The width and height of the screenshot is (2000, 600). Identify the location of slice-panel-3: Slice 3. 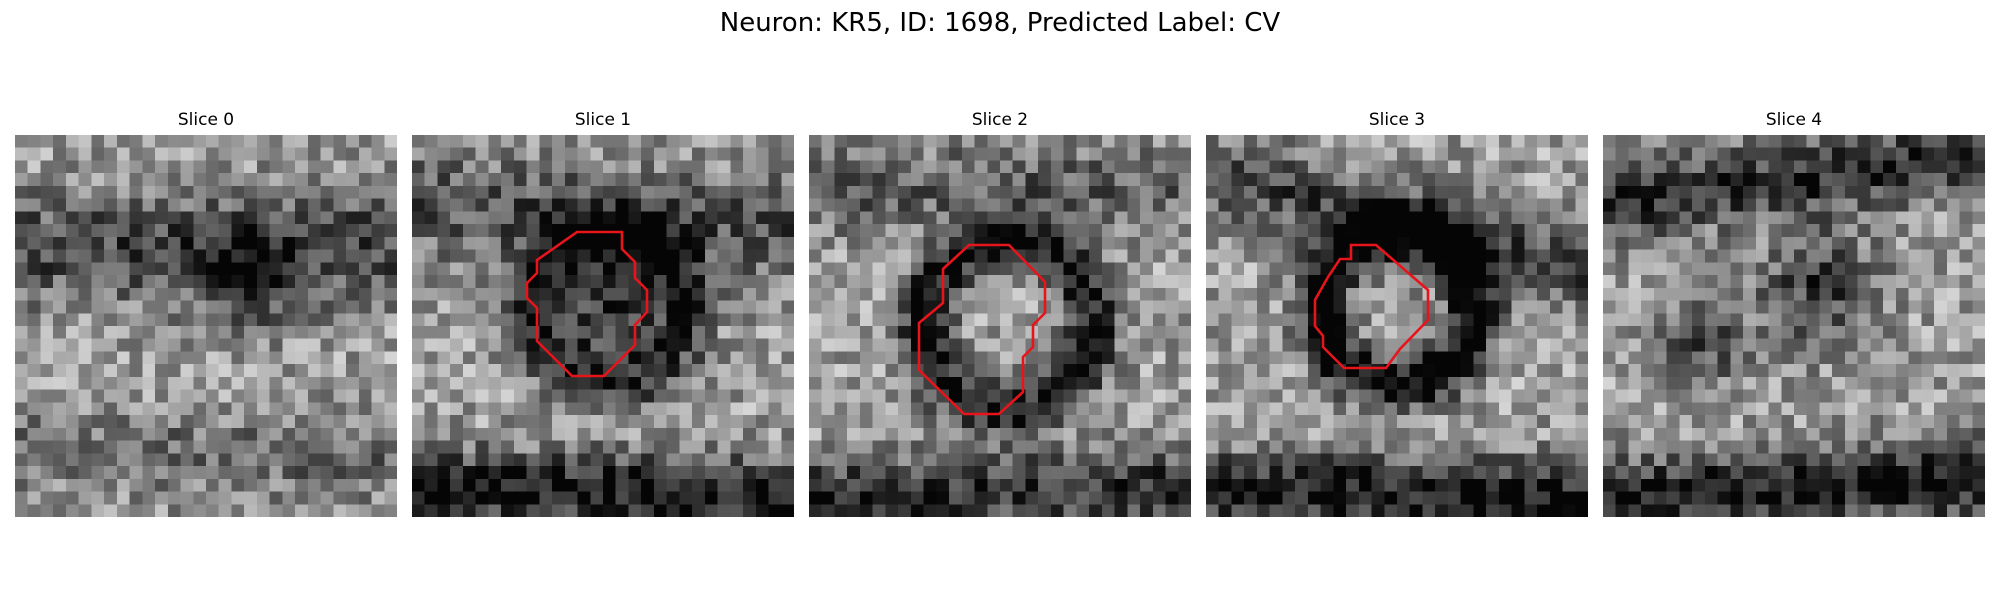
(1397, 312).